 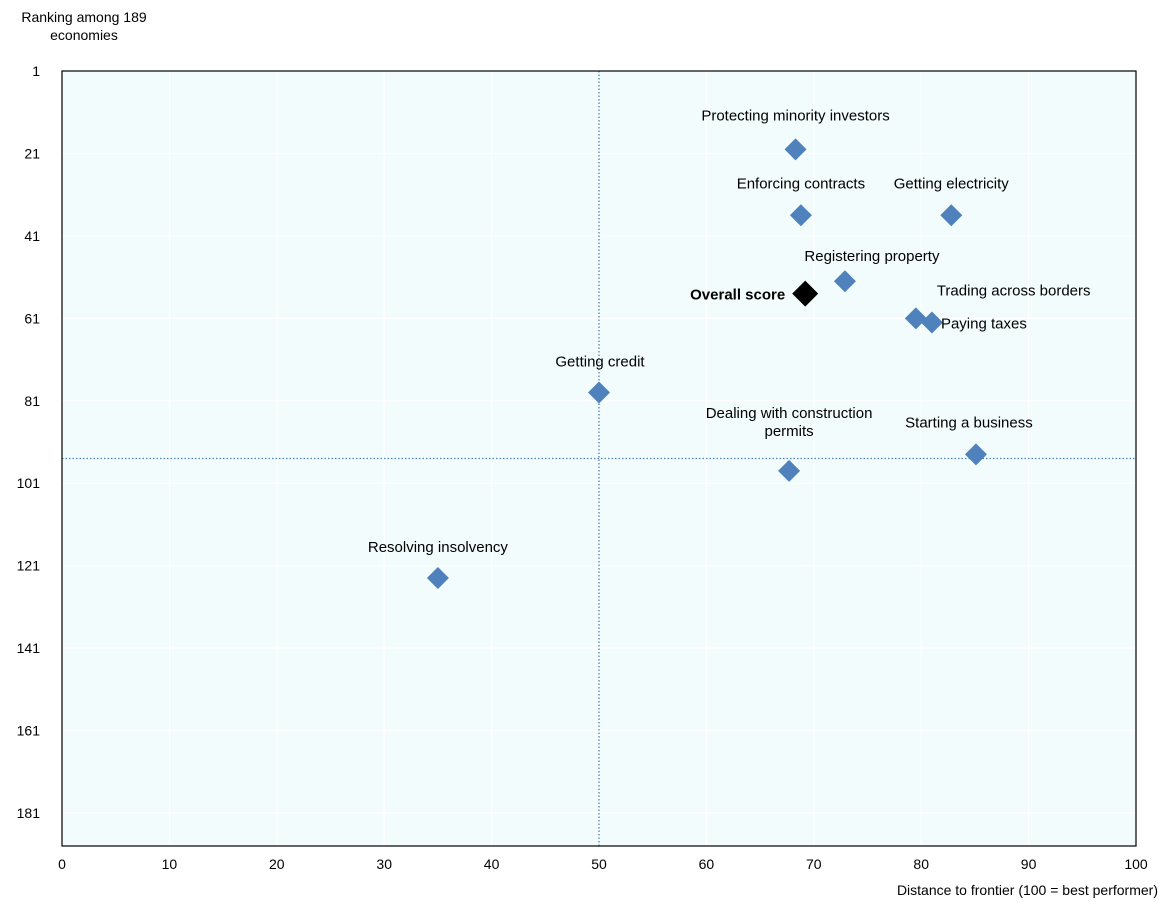 I want to click on point-label: Registering property, so click(x=872, y=256).